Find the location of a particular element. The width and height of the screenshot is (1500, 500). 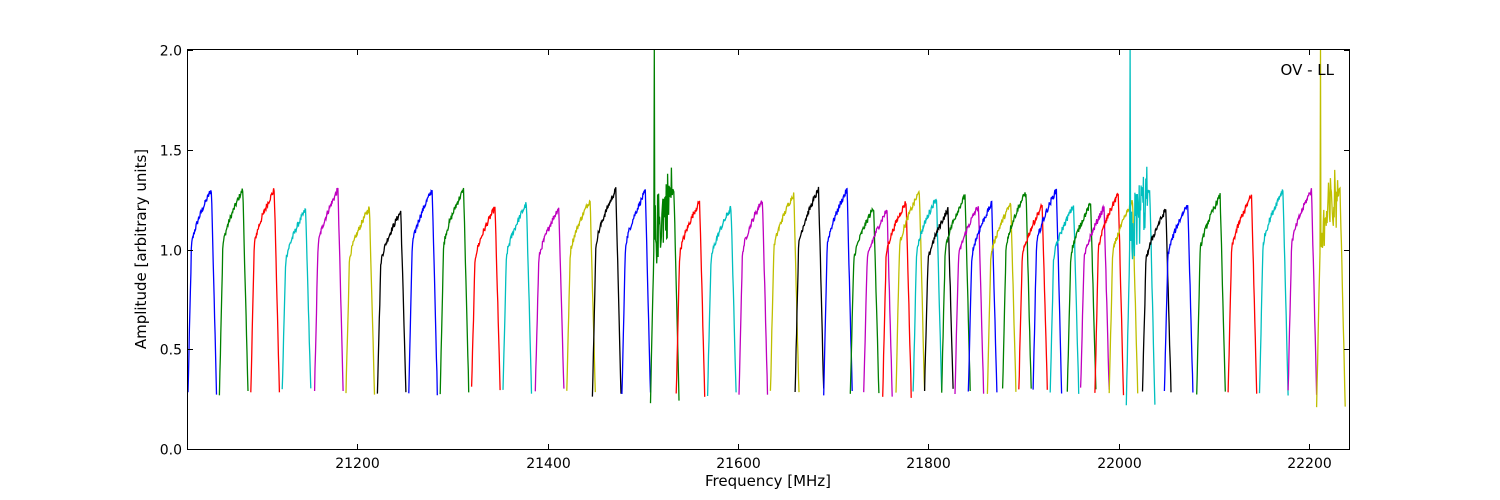

x-tick-label: 21600 is located at coordinates (738, 464).